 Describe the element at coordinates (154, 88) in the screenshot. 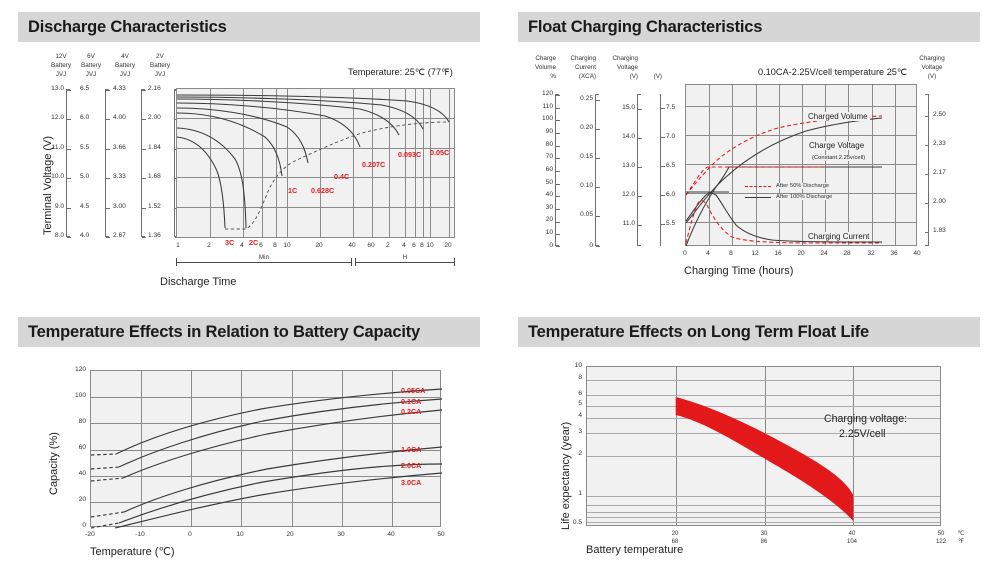

I see `ytick-2v-0: 2.16` at that location.